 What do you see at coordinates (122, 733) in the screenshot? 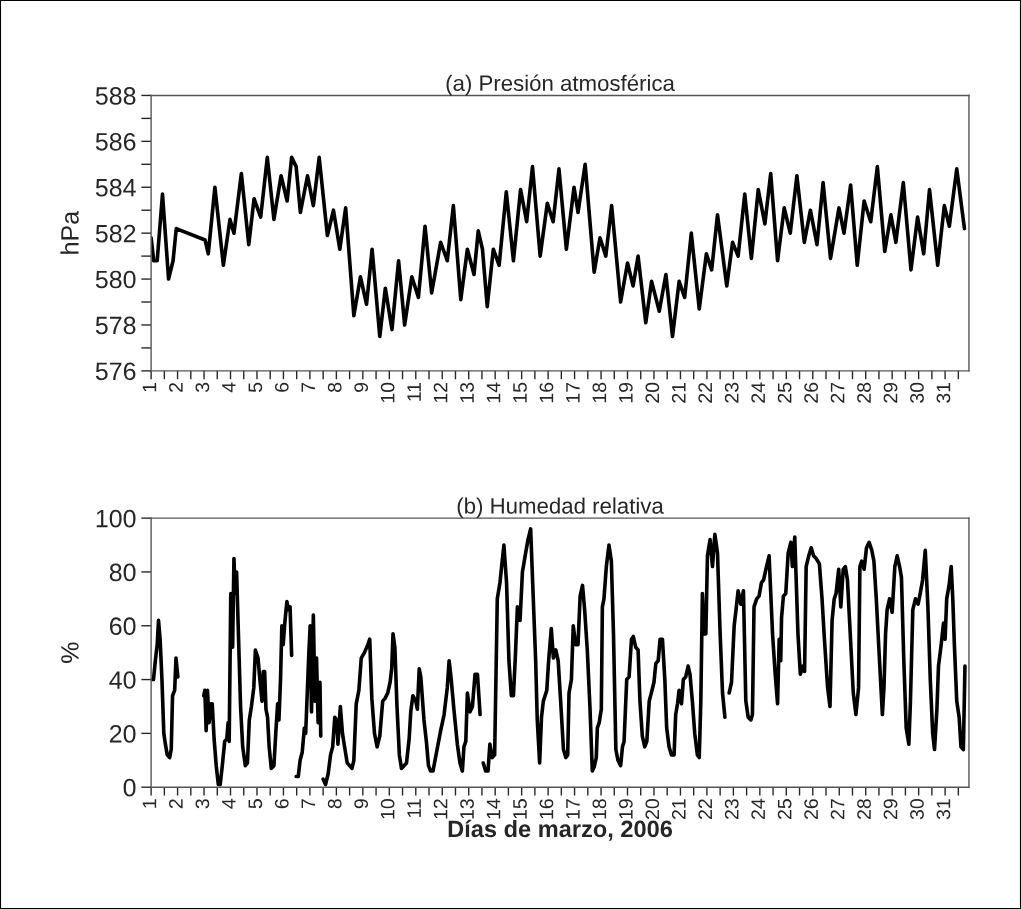
I see `y-tick-label: 20` at bounding box center [122, 733].